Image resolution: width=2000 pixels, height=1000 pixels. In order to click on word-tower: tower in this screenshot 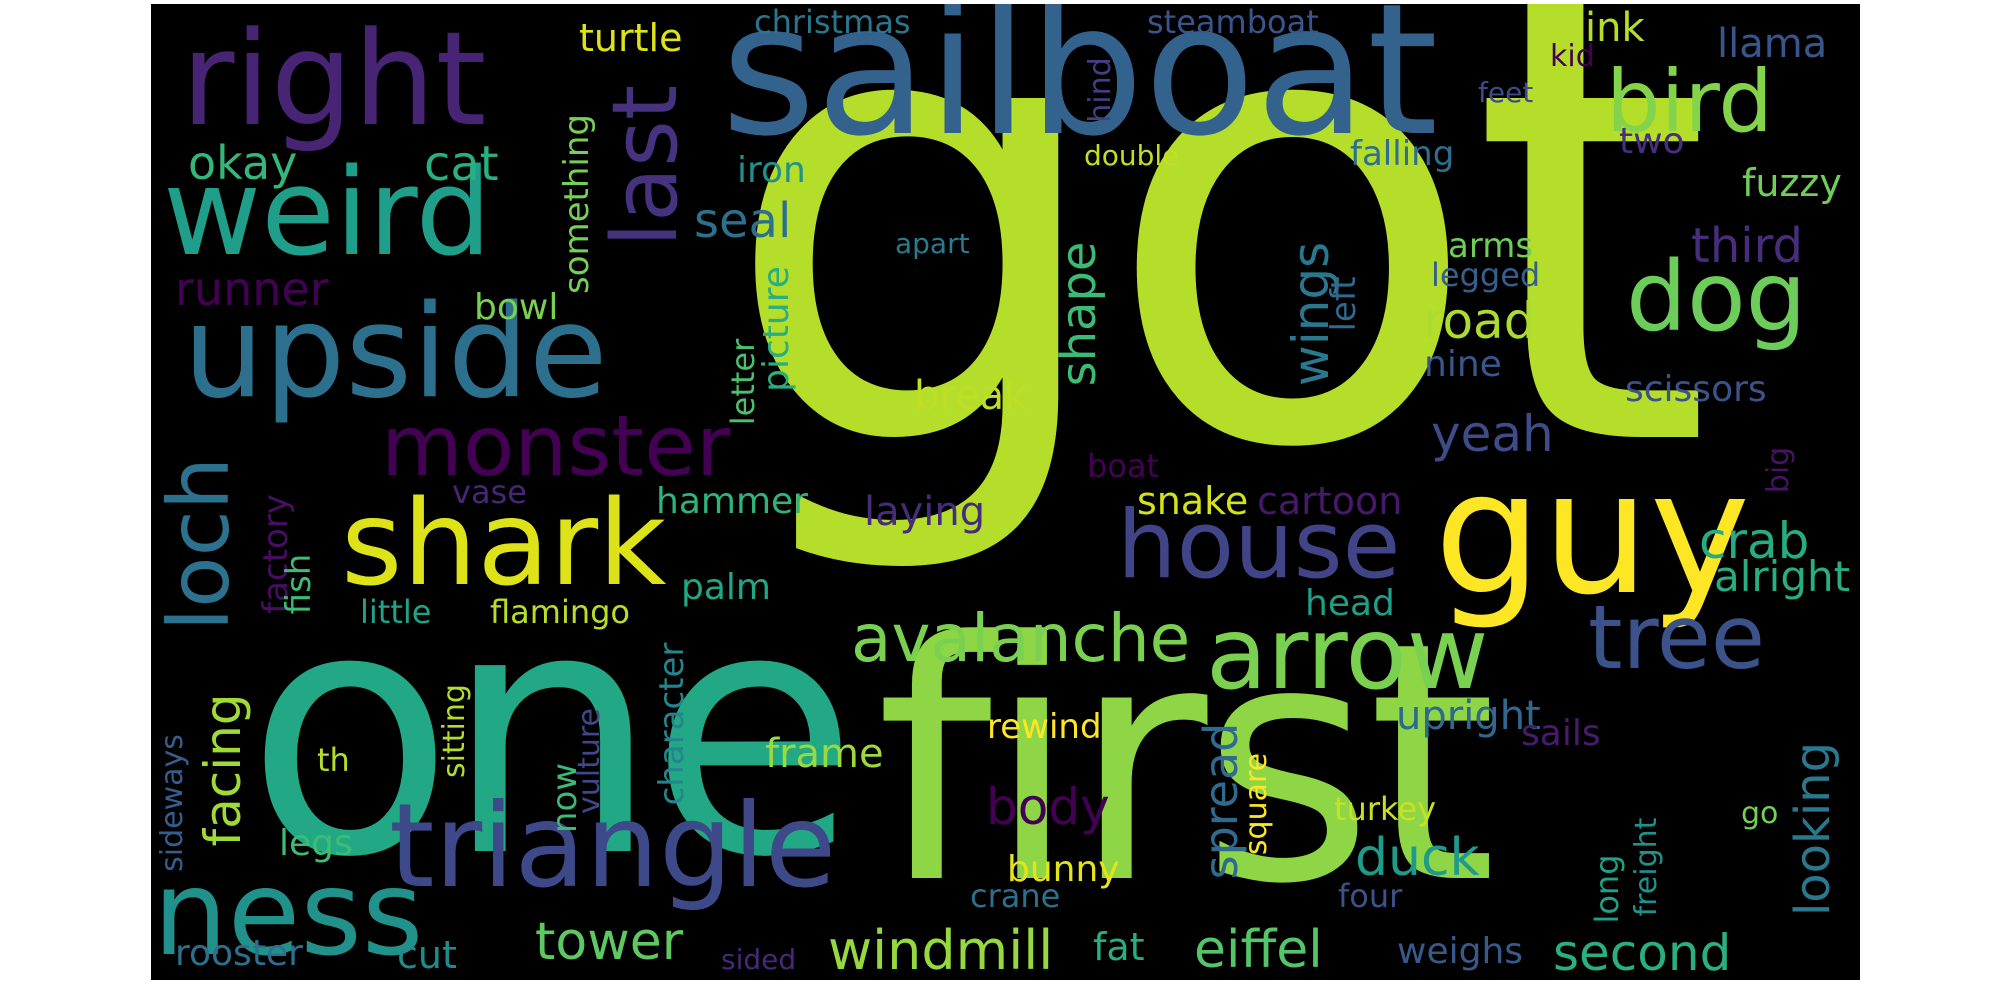, I will do `click(609, 942)`.